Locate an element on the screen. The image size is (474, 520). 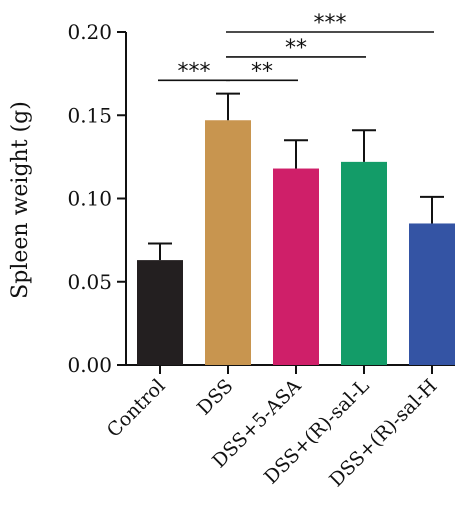
y-axis-title: Spleen weight (g) is located at coordinates (20, 200).